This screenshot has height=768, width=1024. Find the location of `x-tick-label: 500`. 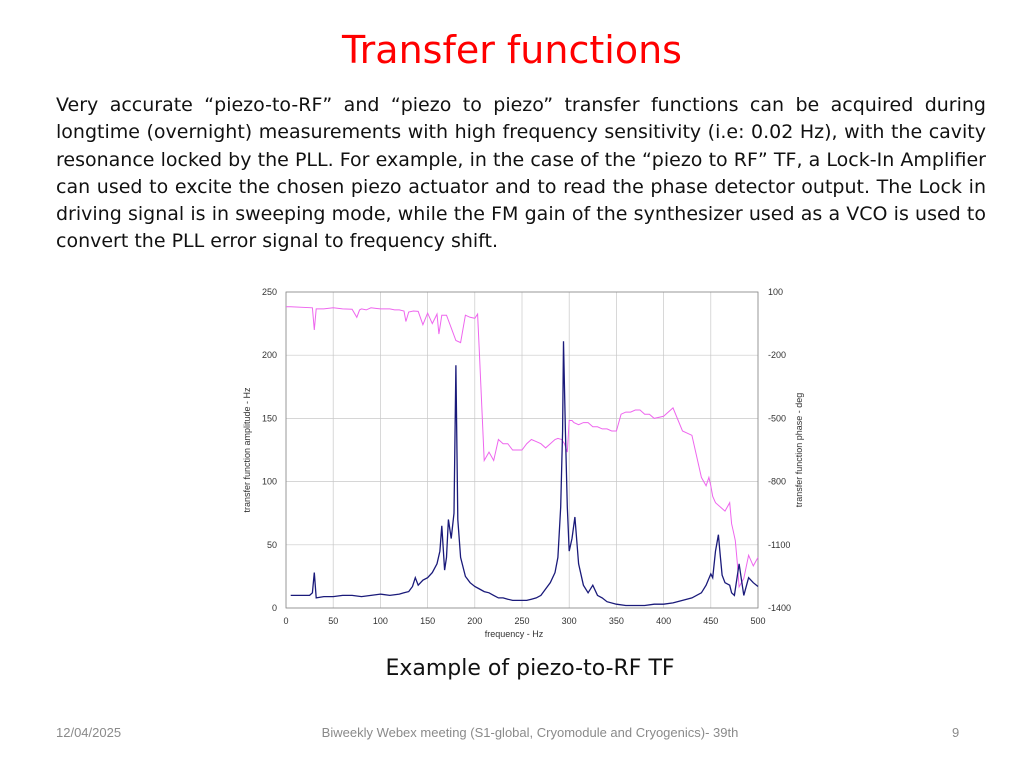

x-tick-label: 500 is located at coordinates (757, 621).